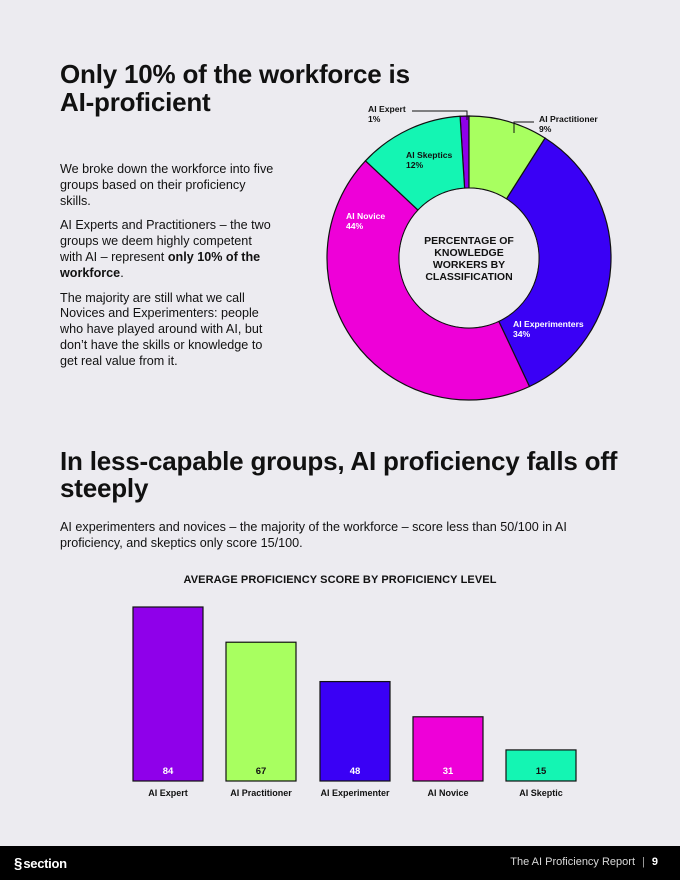  Describe the element at coordinates (429, 155) in the screenshot. I see `donut-label-ai-skeptics: AI Skeptics` at that location.